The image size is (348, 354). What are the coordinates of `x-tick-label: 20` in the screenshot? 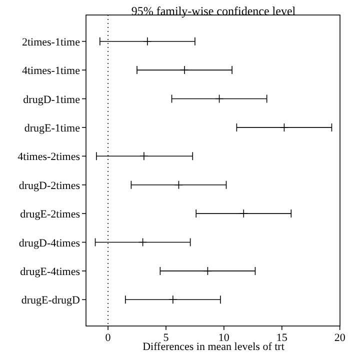 It's located at (340, 338).